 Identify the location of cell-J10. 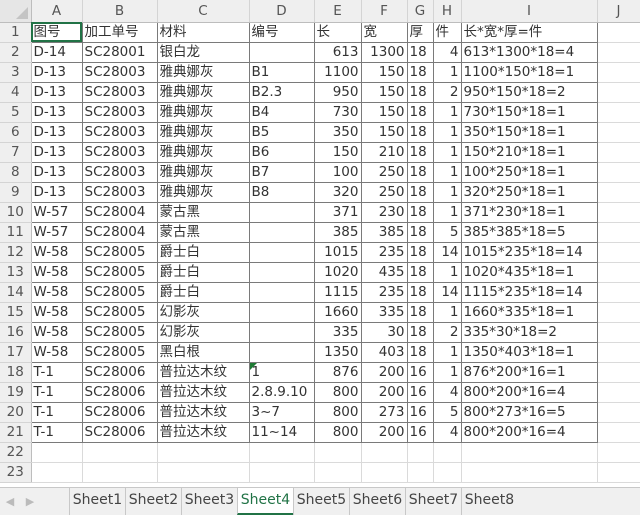
(618, 212).